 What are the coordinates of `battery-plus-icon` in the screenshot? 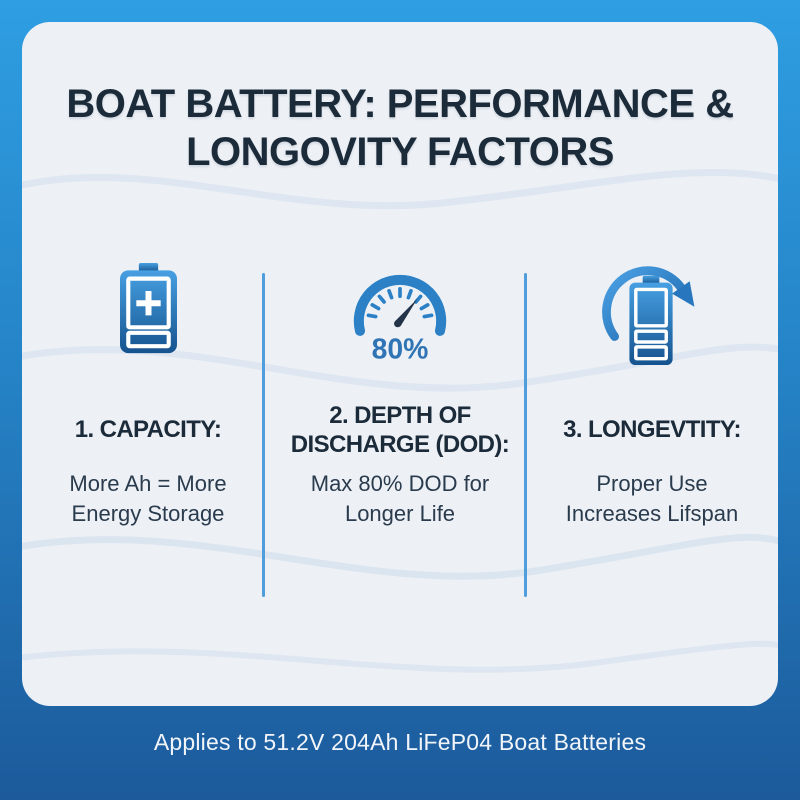 It's located at (148, 308).